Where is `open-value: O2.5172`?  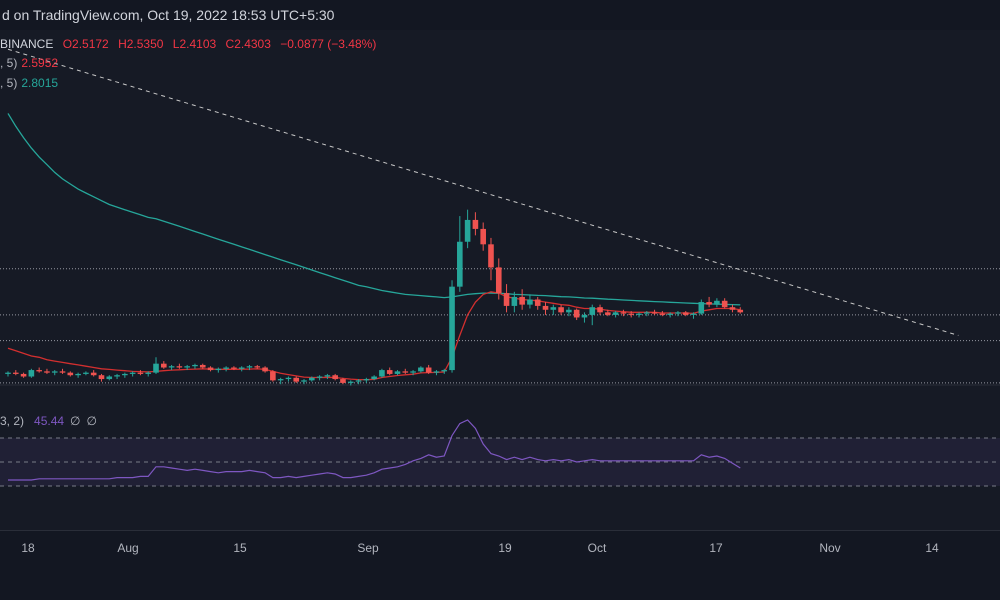 open-value: O2.5172 is located at coordinates (85, 44).